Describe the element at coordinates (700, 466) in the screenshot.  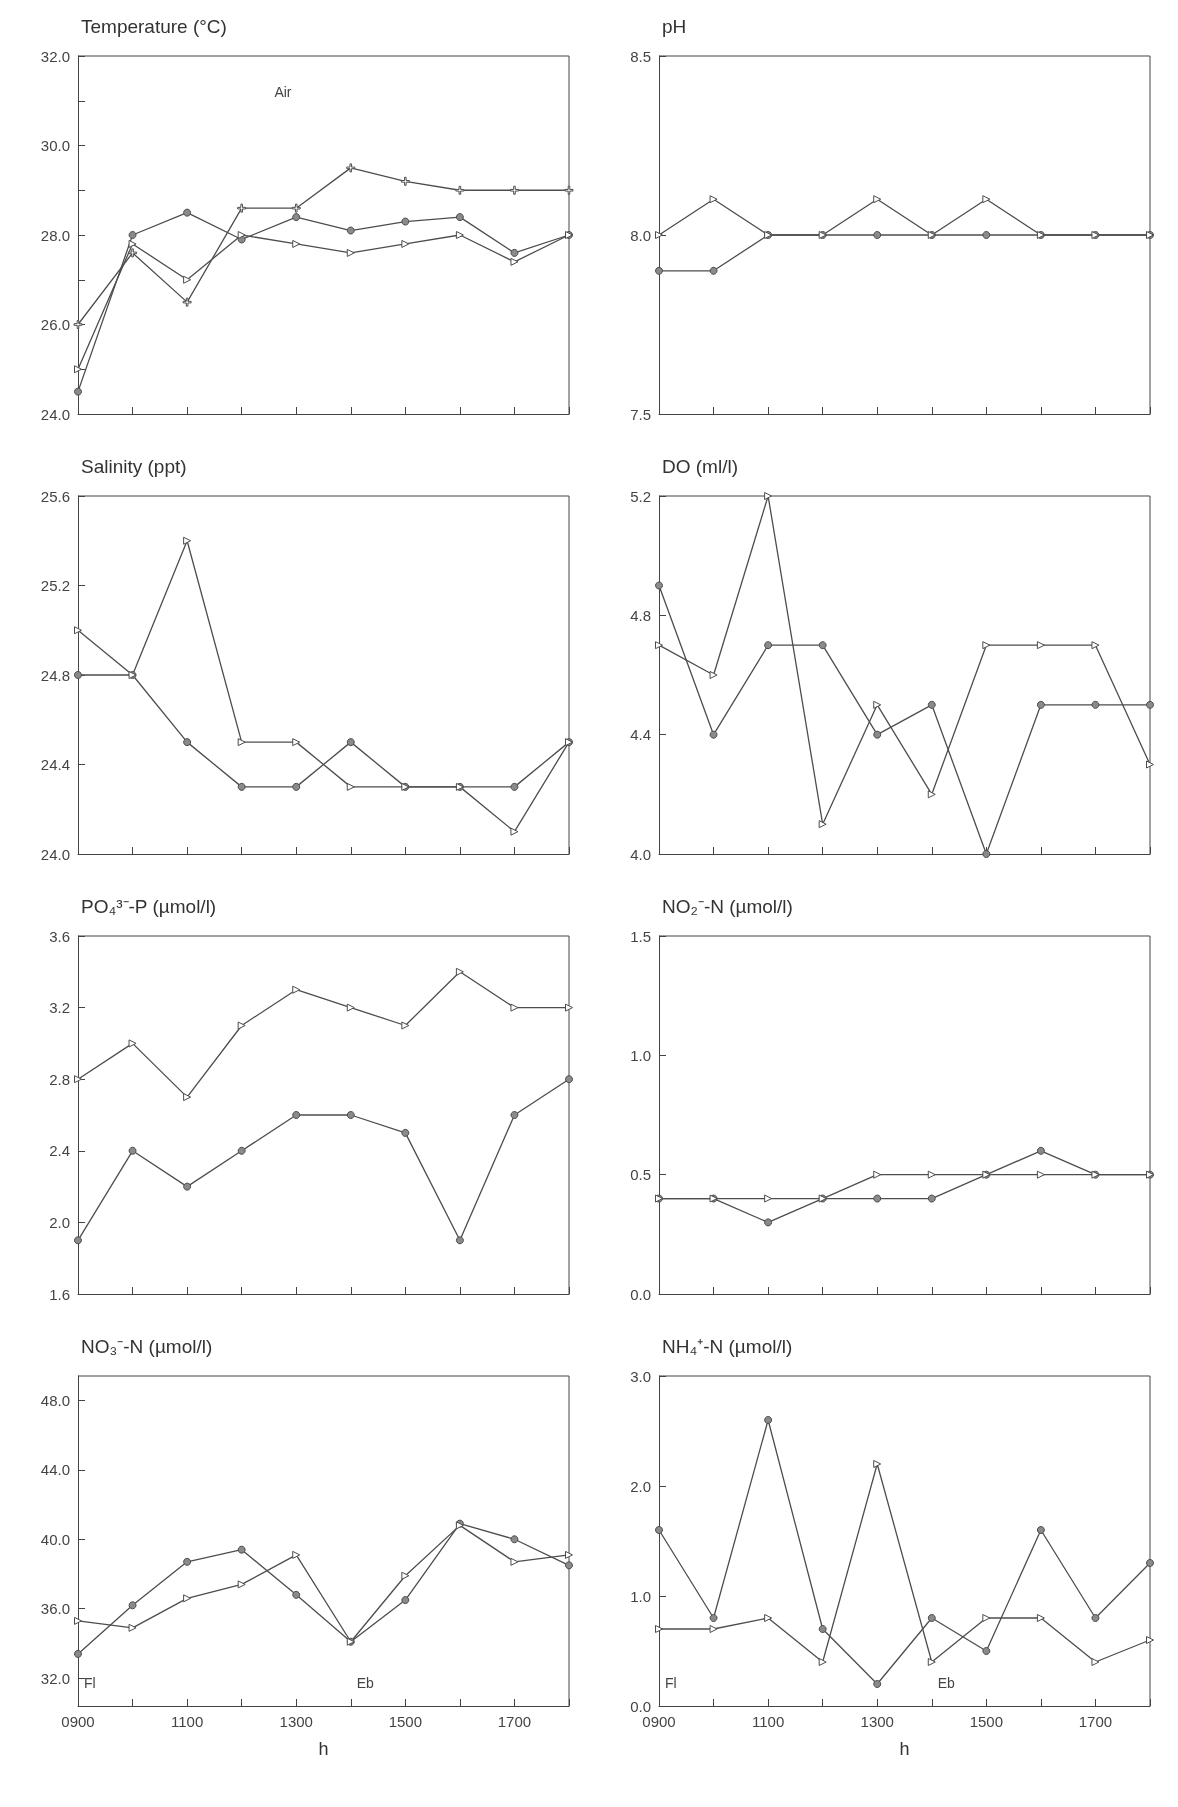
I see `chart-title: DO (ml/l)` at that location.